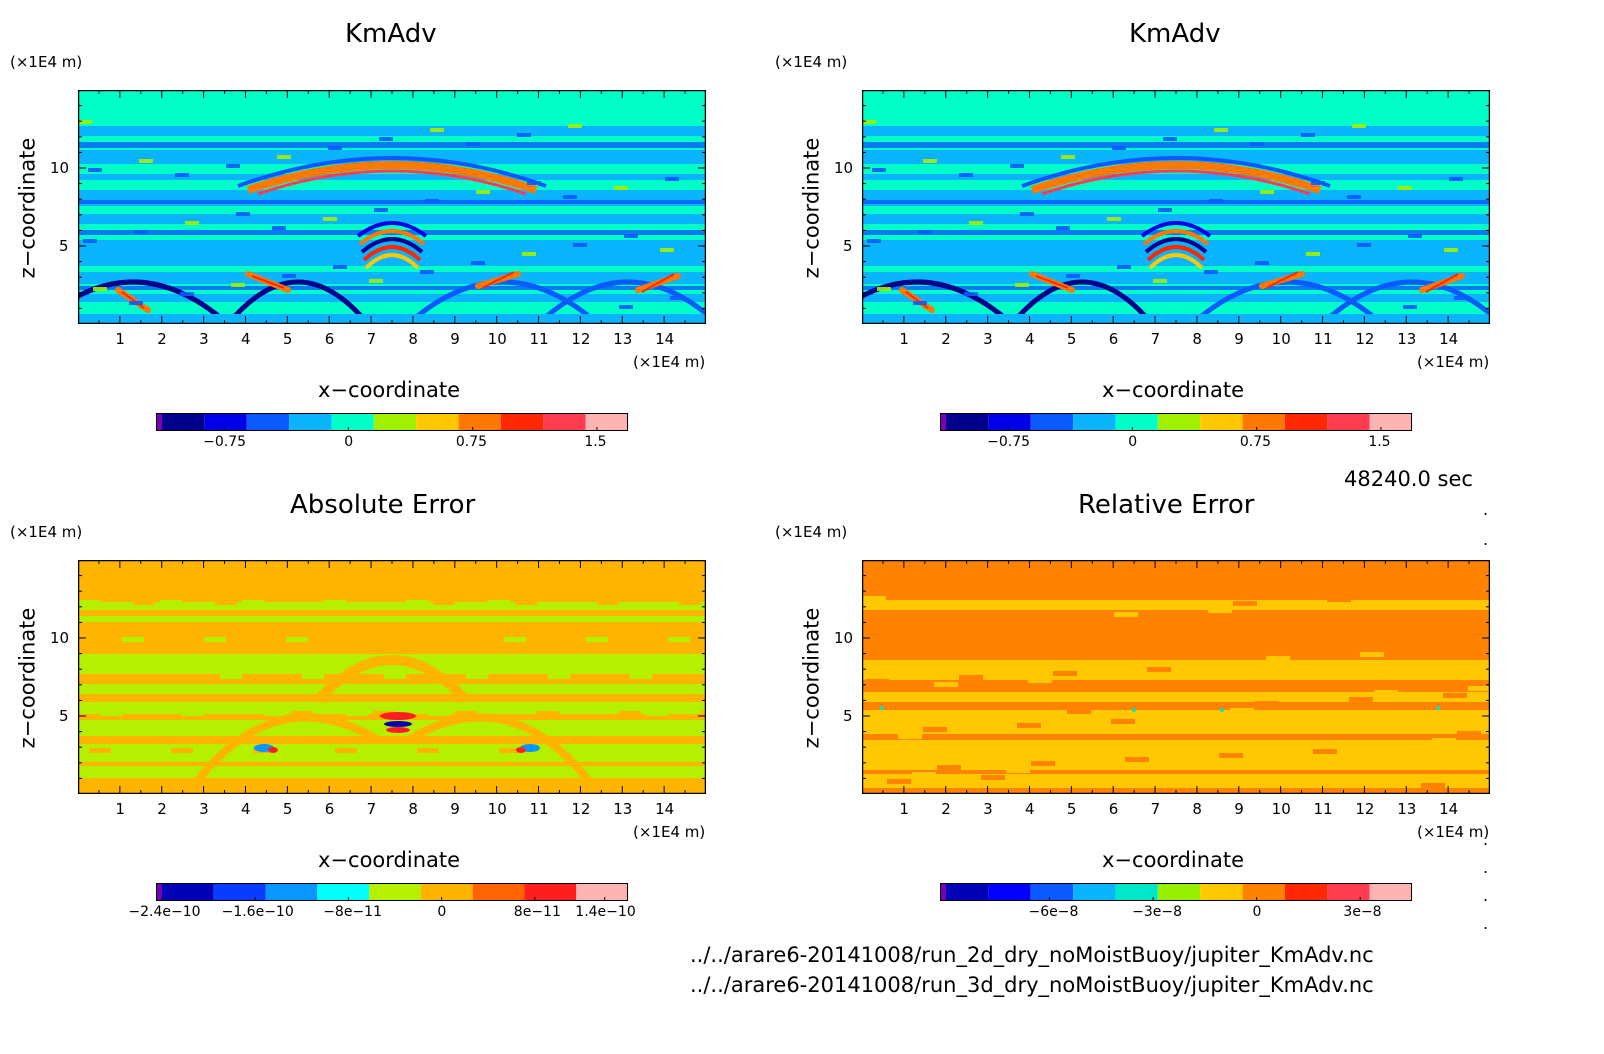  What do you see at coordinates (257, 912) in the screenshot?
I see `colorbar-tick-label: −1.6e−10` at bounding box center [257, 912].